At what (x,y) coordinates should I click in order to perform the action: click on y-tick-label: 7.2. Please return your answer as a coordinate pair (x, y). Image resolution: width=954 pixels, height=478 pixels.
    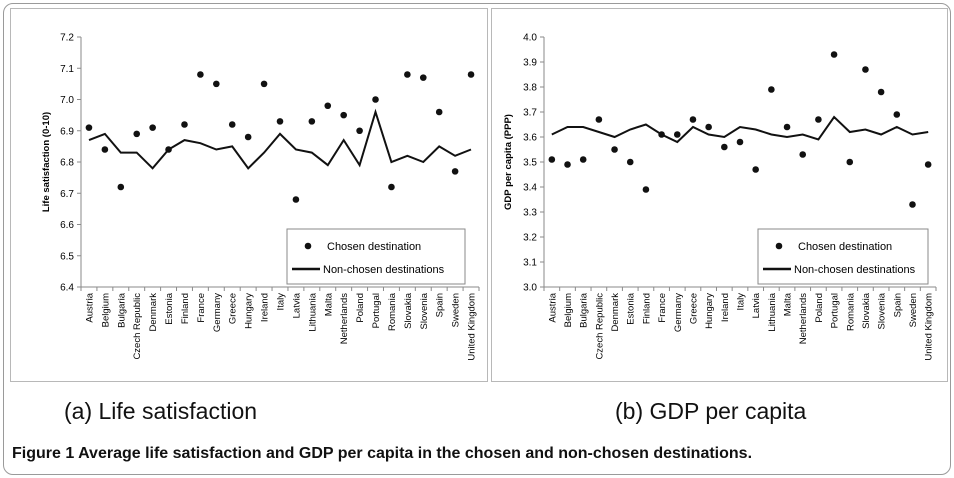
    Looking at the image, I should click on (67, 38).